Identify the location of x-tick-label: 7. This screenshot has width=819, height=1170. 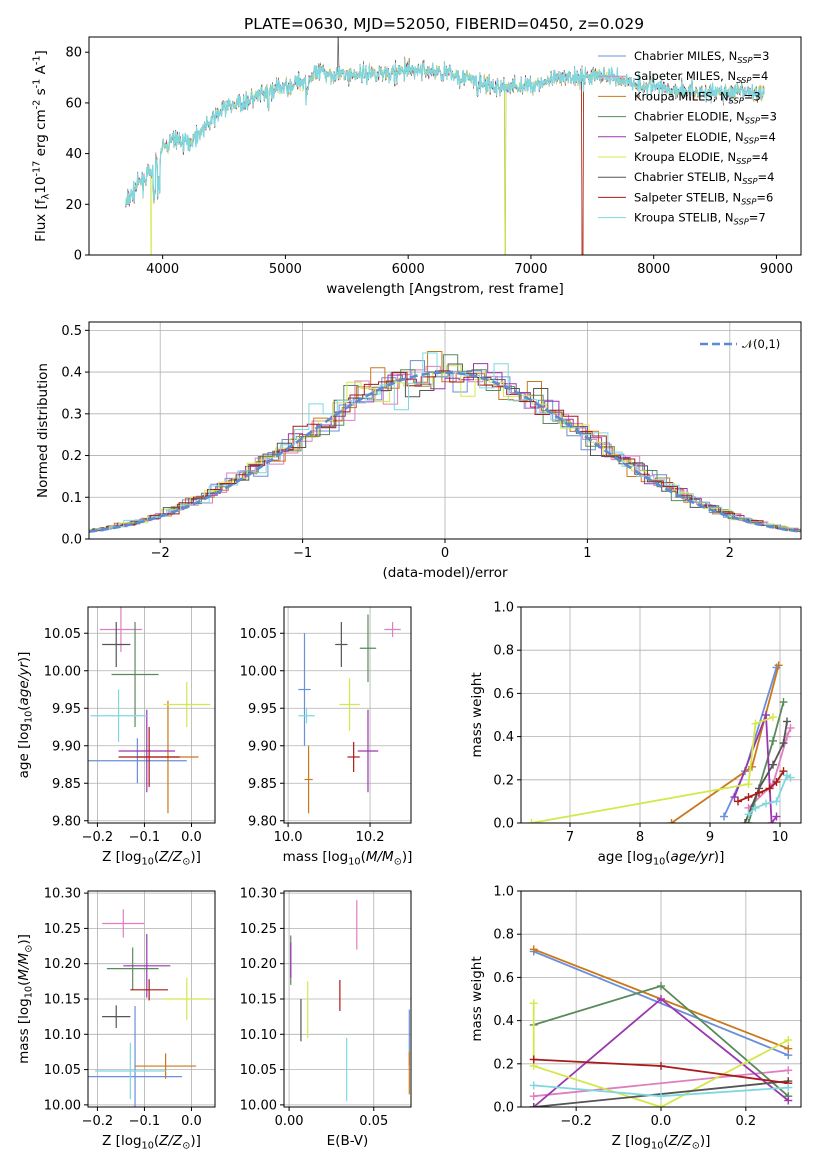
(570, 837).